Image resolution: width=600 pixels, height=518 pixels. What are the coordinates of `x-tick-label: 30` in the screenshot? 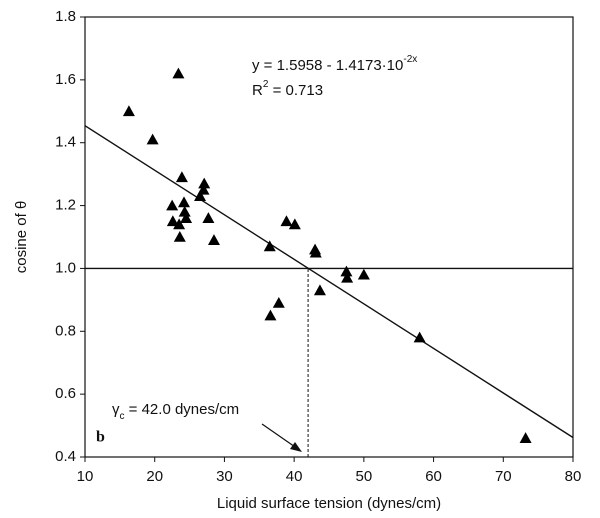 It's located at (224, 476).